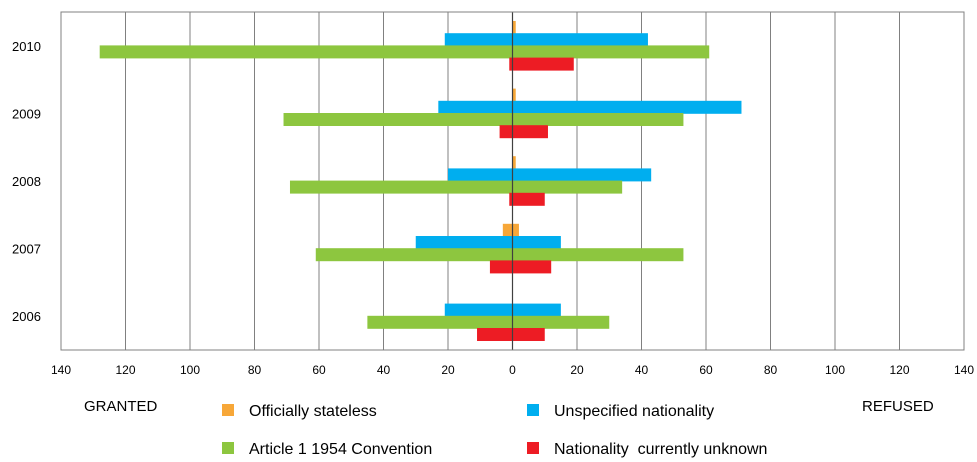 The height and width of the screenshot is (462, 977). I want to click on y-tick-label: 2007, so click(26, 249).